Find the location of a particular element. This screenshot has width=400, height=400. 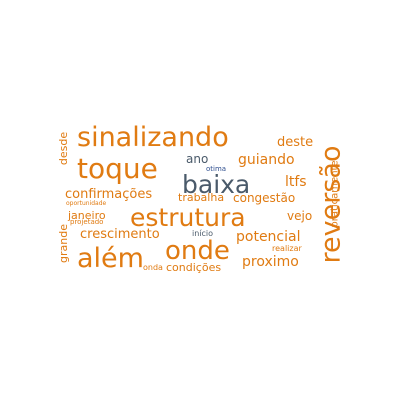

word-inicio: início is located at coordinates (203, 233).